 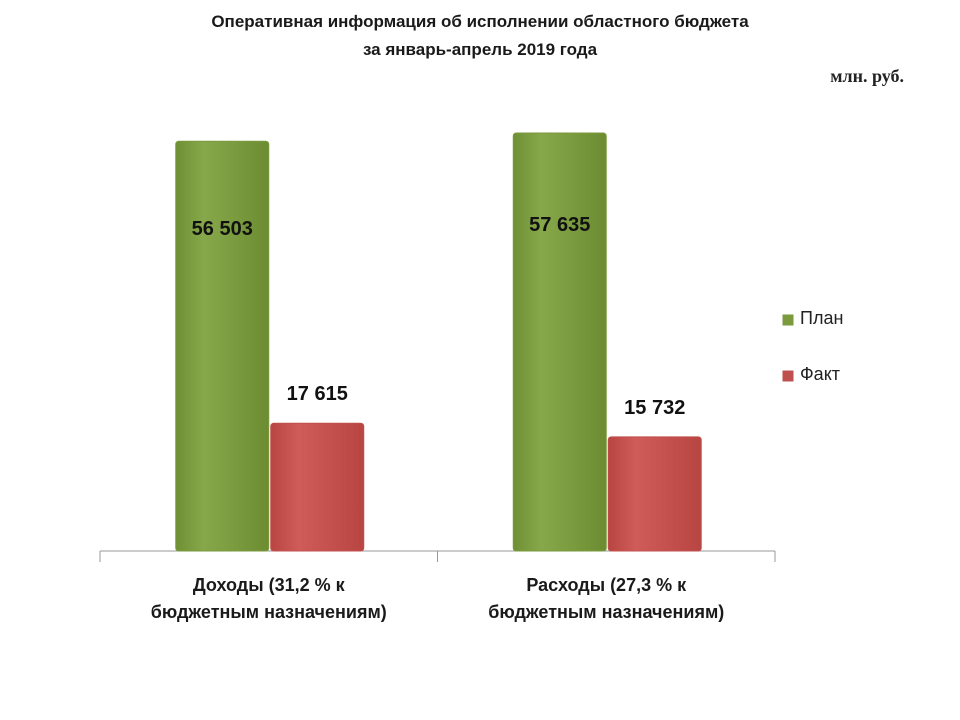 I want to click on data-label: 56 503, so click(x=222, y=229).